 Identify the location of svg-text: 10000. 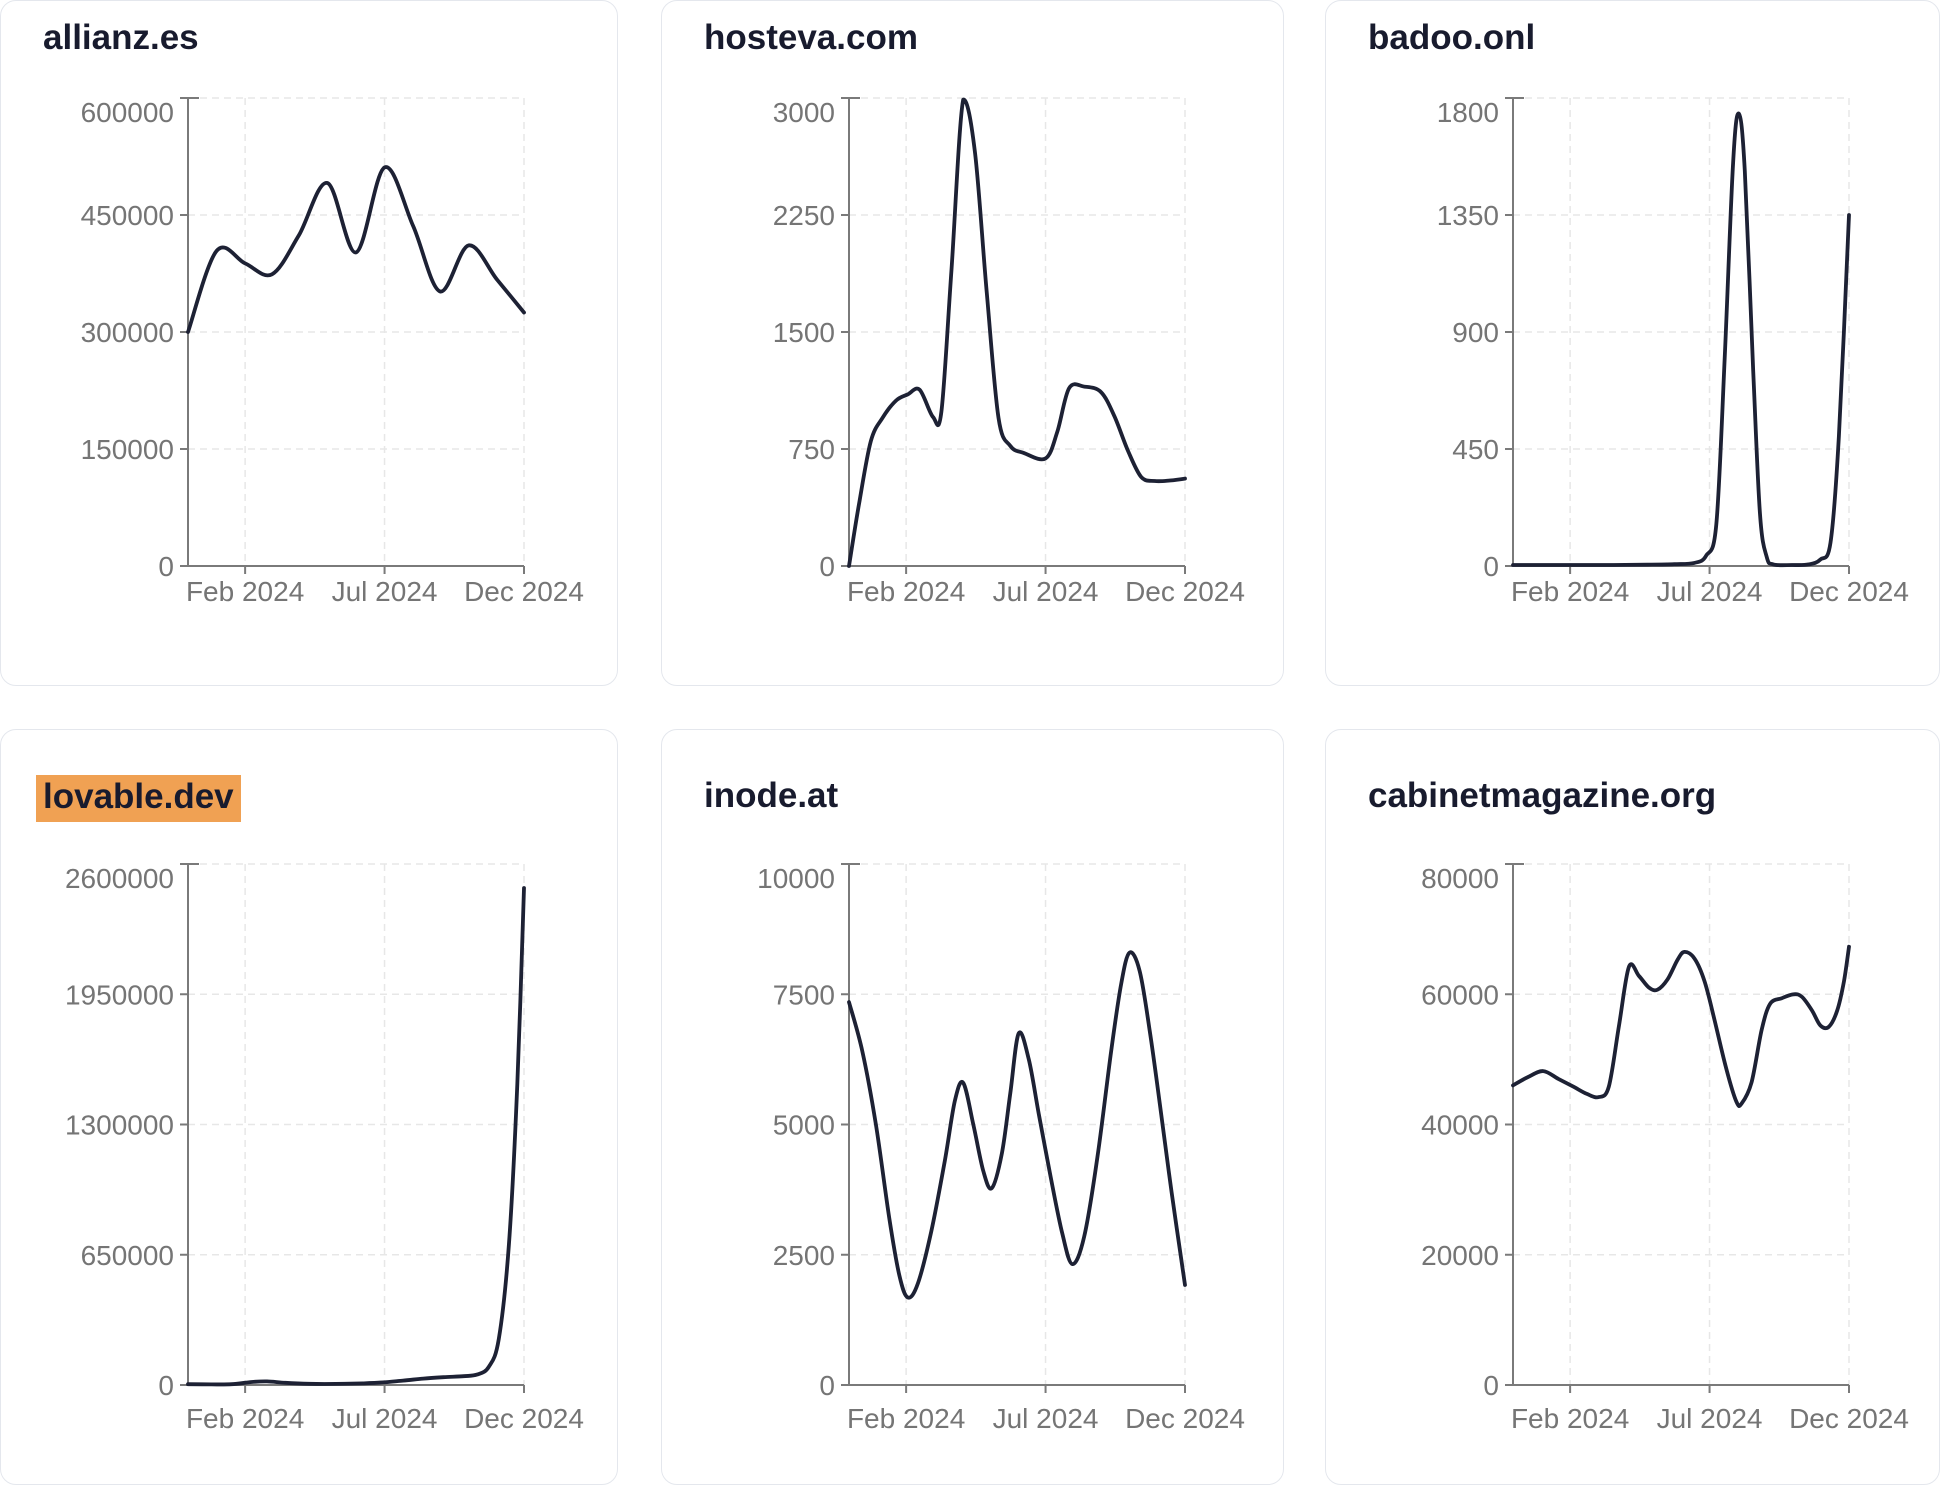
(796, 878).